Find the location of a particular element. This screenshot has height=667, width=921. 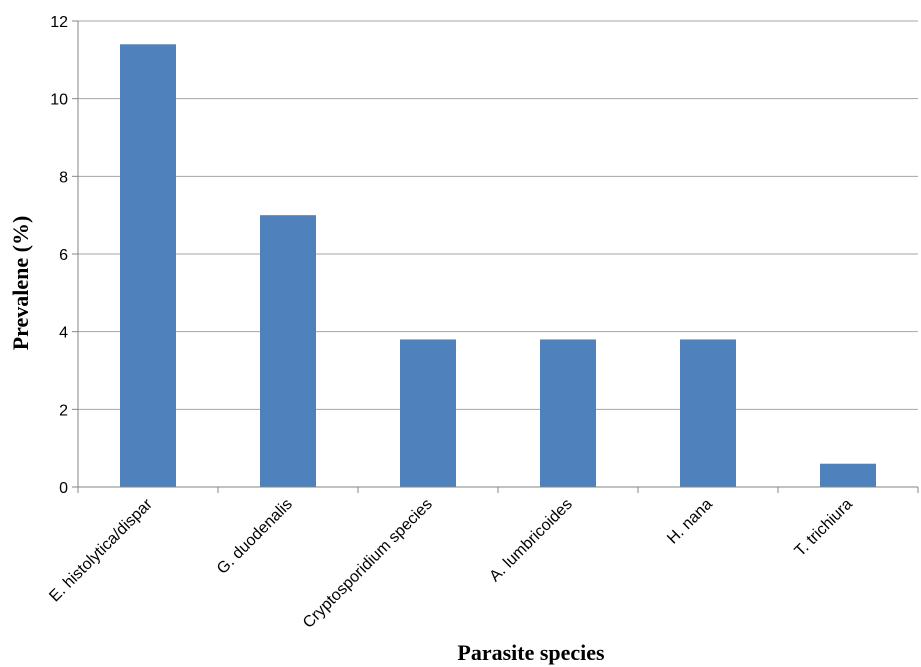

y-tick-label: 4 is located at coordinates (63, 333).